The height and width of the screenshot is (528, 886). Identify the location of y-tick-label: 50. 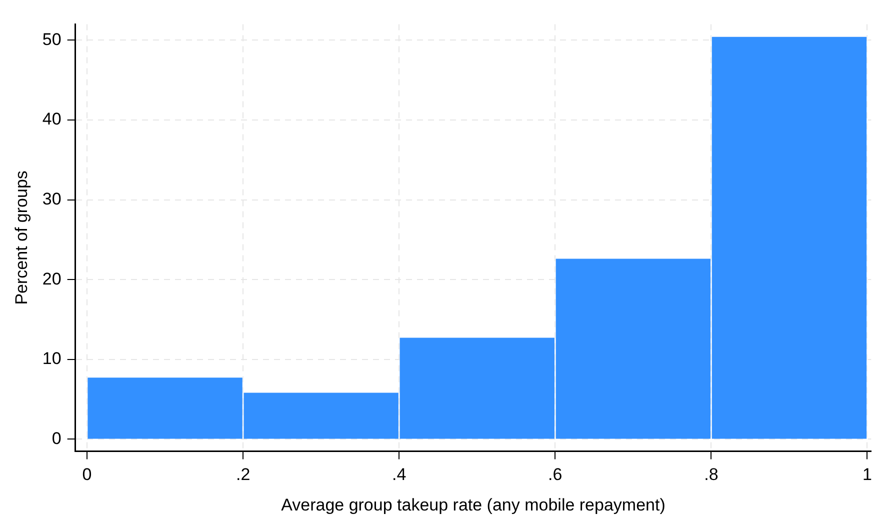
(52, 39).